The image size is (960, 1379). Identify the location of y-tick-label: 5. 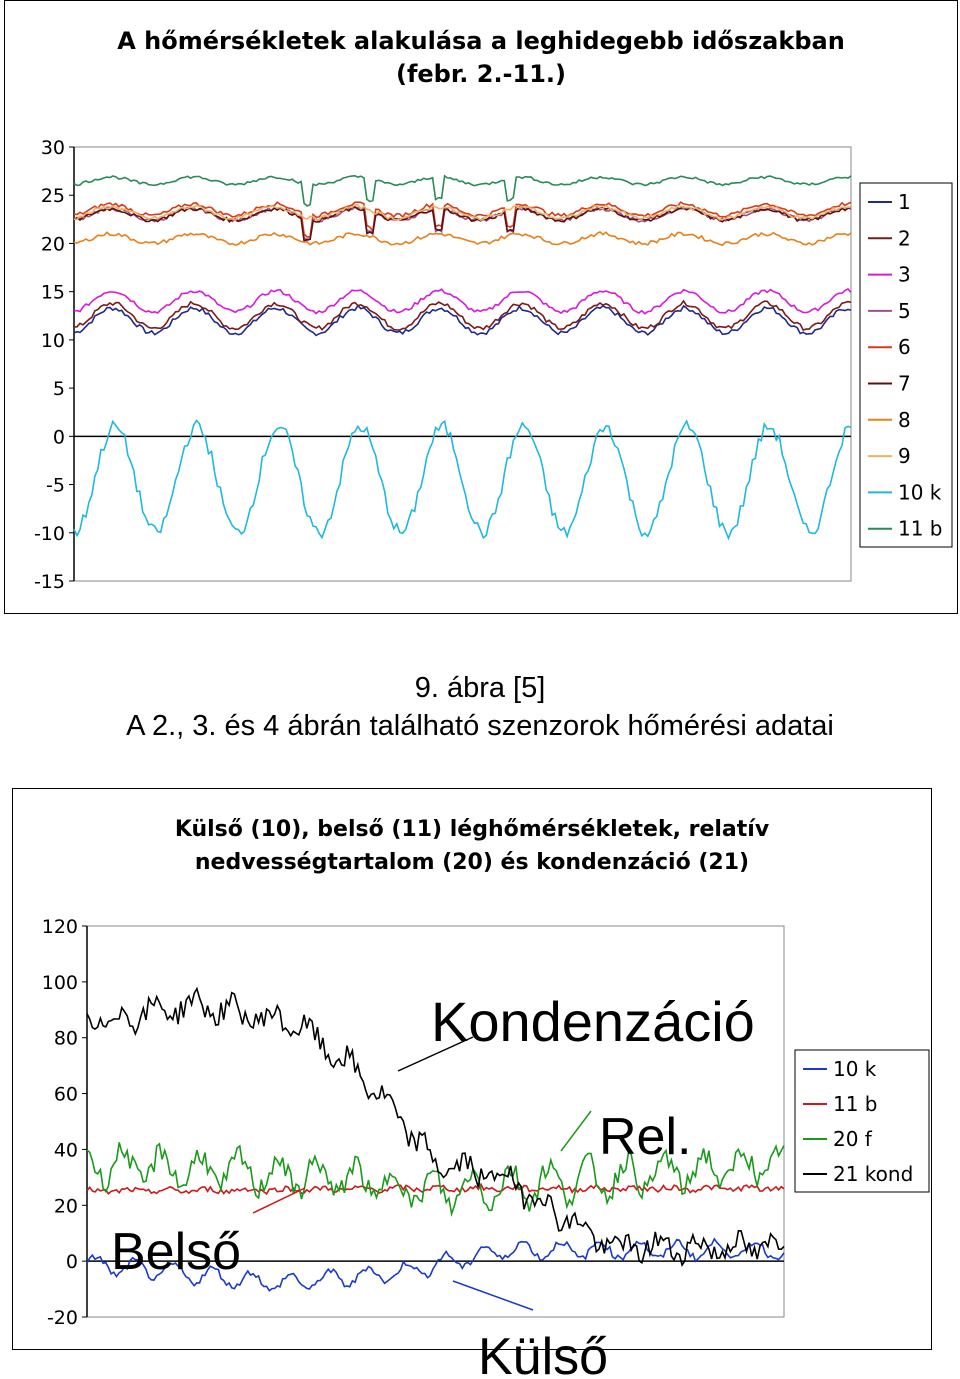
(59, 389).